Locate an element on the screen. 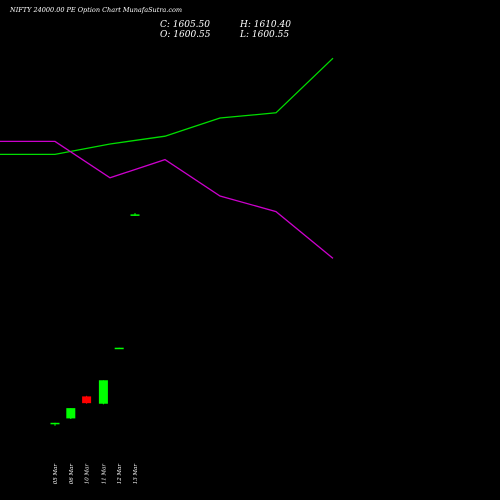  high-value: H: 1610.40 is located at coordinates (265, 25).